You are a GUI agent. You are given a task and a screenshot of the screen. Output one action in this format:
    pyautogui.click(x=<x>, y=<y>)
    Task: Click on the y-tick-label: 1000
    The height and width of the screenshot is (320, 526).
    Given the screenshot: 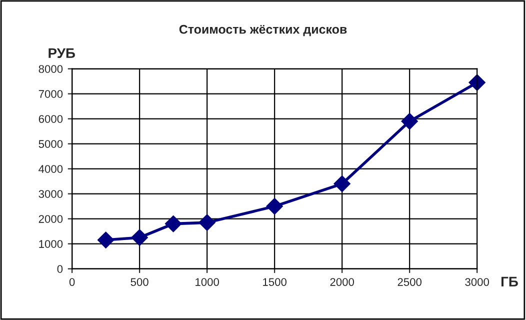 What is the action you would take?
    pyautogui.click(x=51, y=244)
    